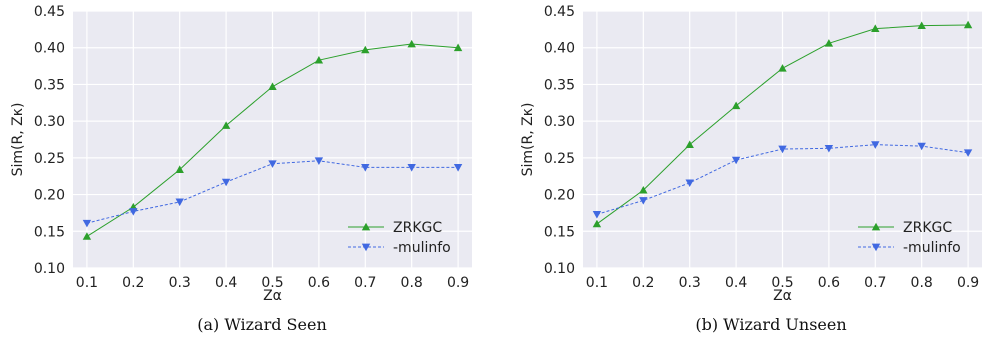 The image size is (982, 339). Describe the element at coordinates (262, 324) in the screenshot. I see `chart-caption: (a) Wizard Seen` at that location.